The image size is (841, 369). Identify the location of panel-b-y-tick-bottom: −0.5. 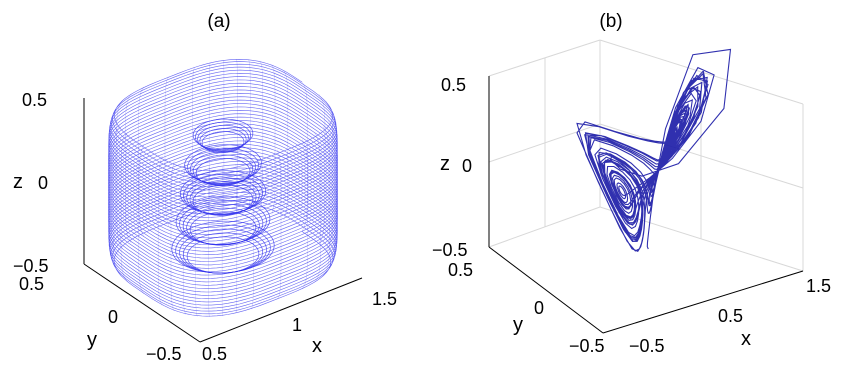
(587, 346).